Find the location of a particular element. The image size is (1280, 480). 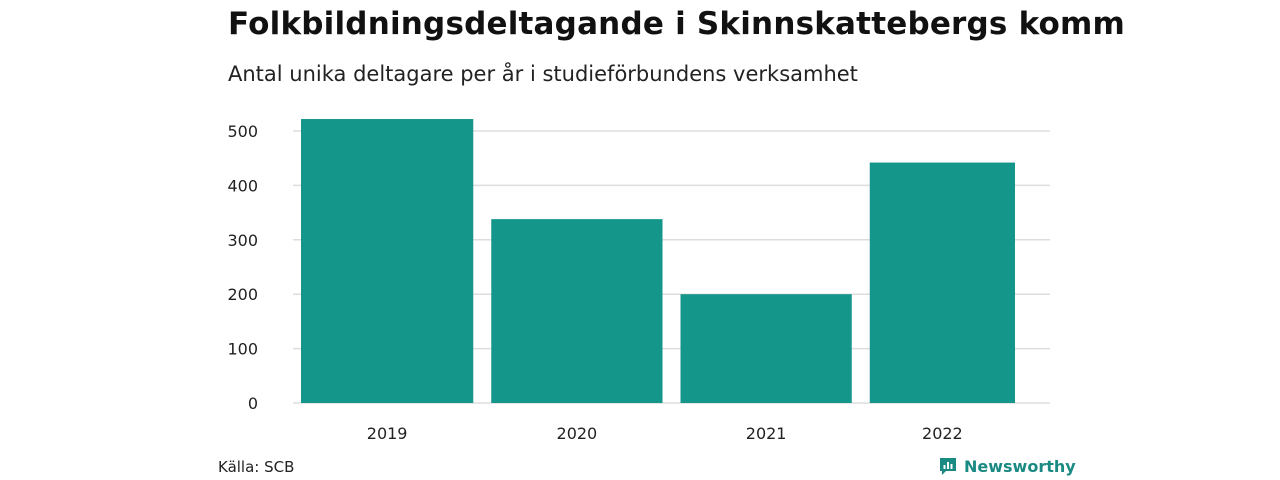

y-tick-label: 500 is located at coordinates (242, 131).